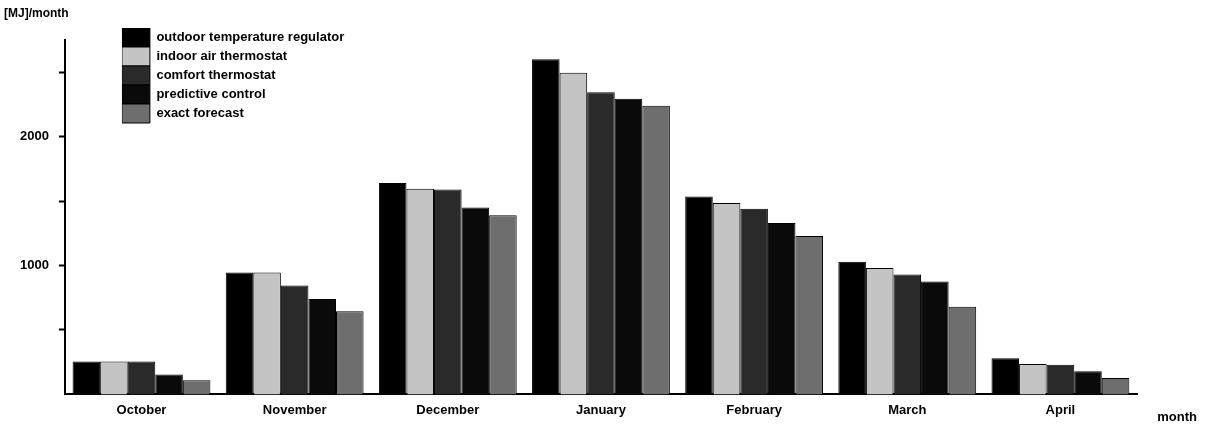 The image size is (1207, 432). I want to click on legend-label: exact forecast, so click(200, 113).